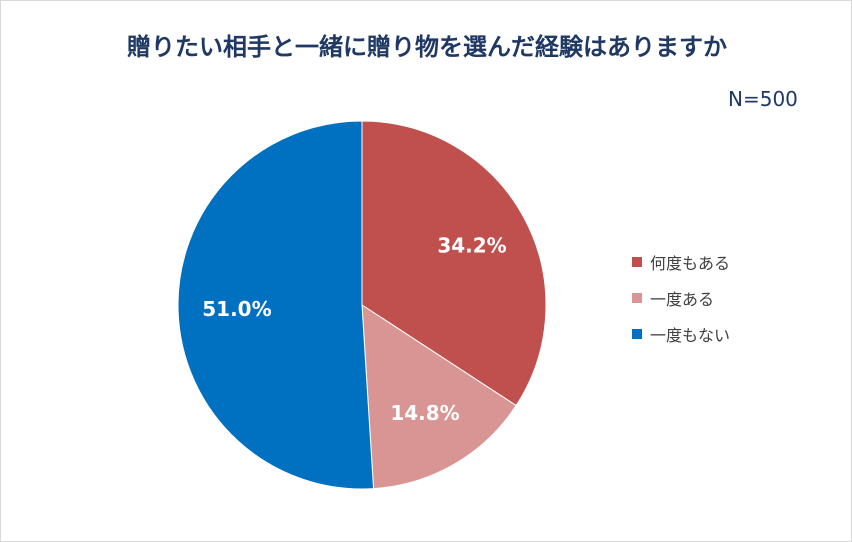  I want to click on legend-item: 何度もある, so click(681, 262).